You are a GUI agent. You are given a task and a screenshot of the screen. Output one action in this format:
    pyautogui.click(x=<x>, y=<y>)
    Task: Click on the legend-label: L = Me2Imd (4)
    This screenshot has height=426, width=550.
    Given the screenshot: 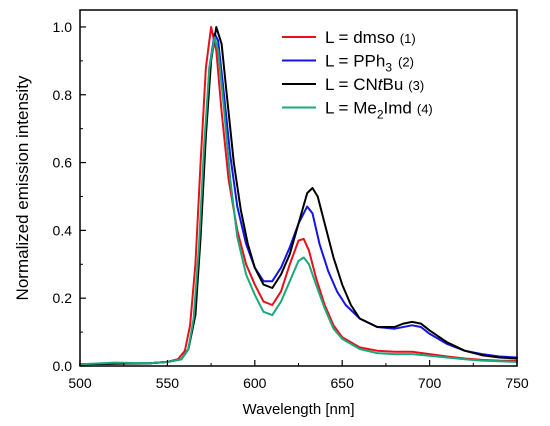 What is the action you would take?
    pyautogui.click(x=379, y=110)
    